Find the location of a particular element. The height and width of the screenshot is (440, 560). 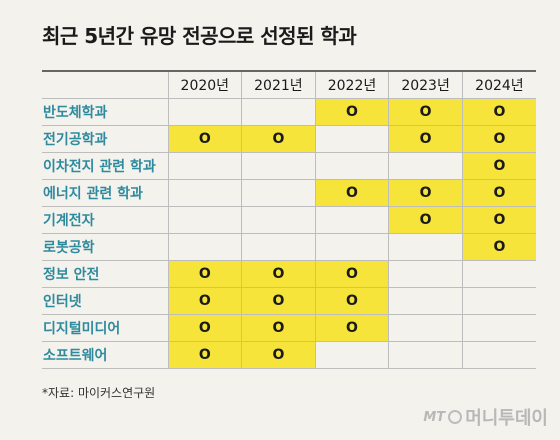

logo-mark-icon is located at coordinates (455, 417).